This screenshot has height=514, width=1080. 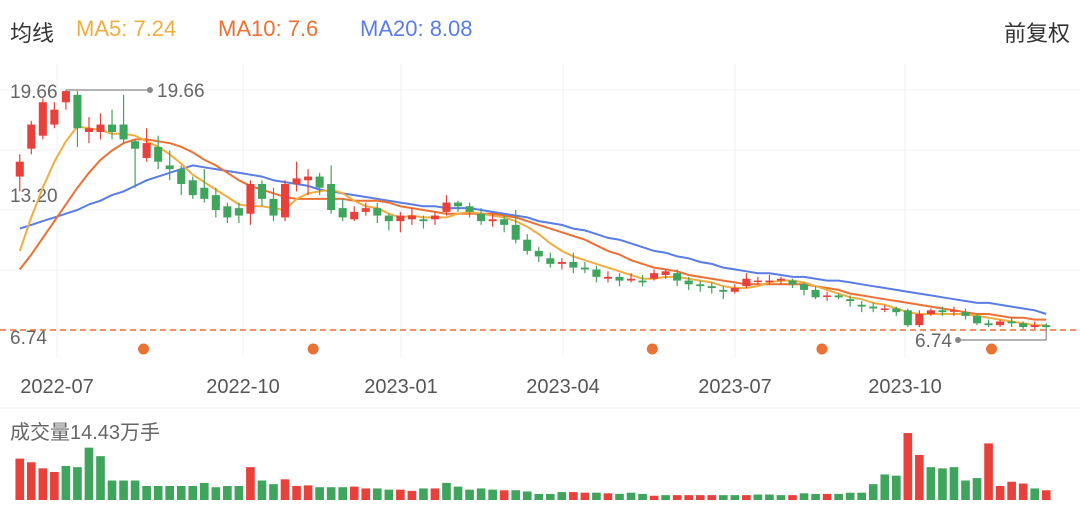 What do you see at coordinates (268, 28) in the screenshot?
I see `ma10-legend: MA10: 7.6` at bounding box center [268, 28].